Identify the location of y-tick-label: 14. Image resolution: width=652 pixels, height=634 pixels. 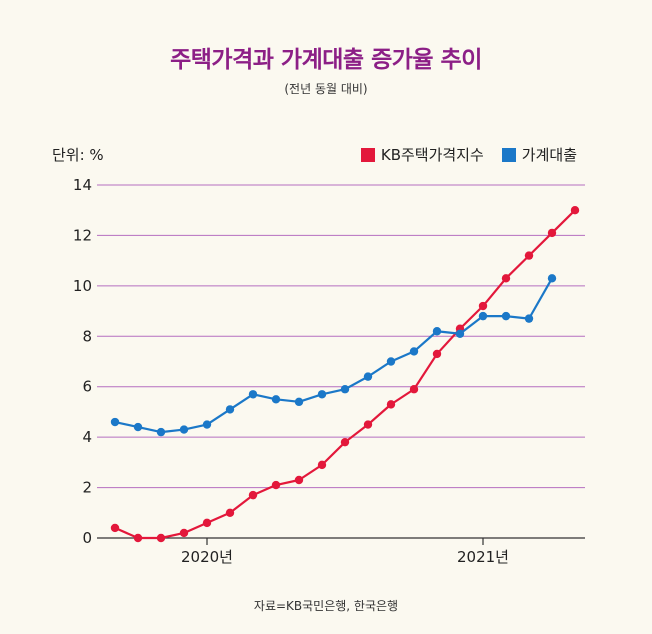
(82, 185).